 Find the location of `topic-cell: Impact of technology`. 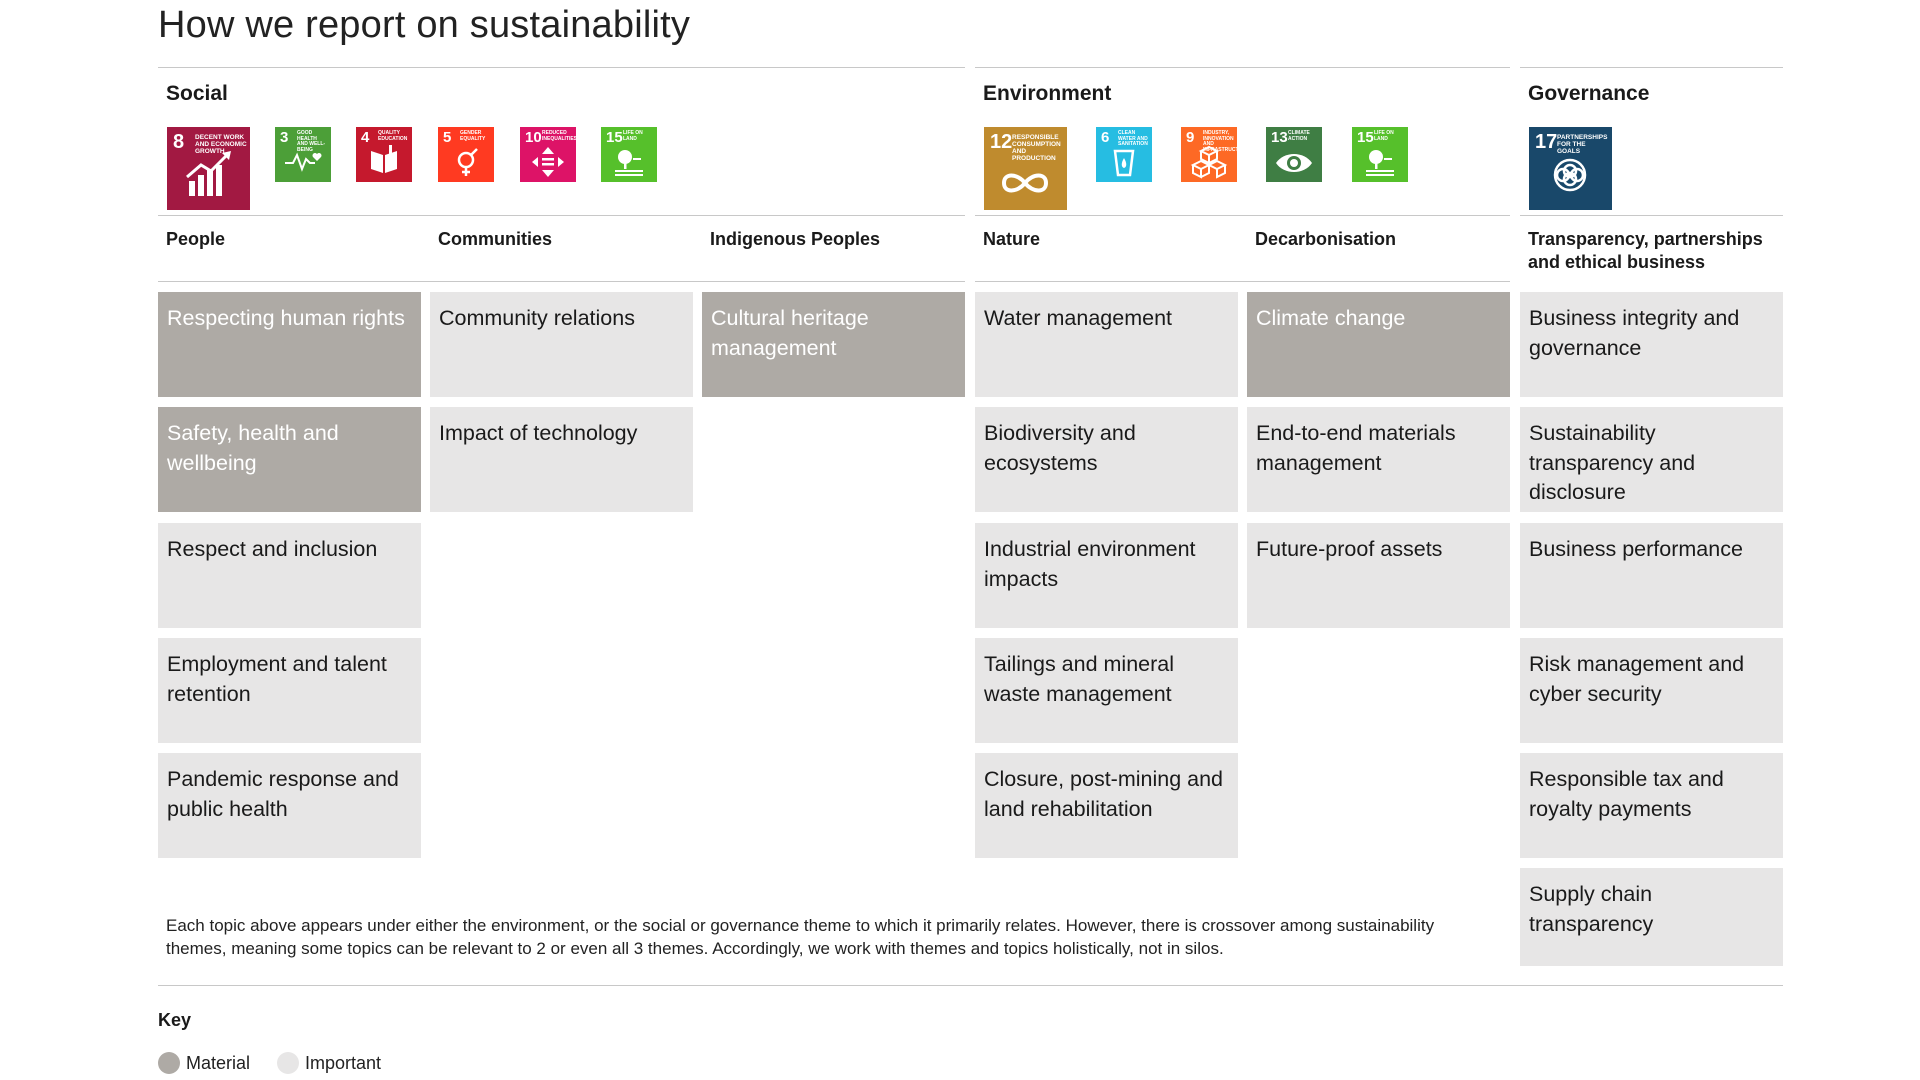

topic-cell: Impact of technology is located at coordinates (561, 459).